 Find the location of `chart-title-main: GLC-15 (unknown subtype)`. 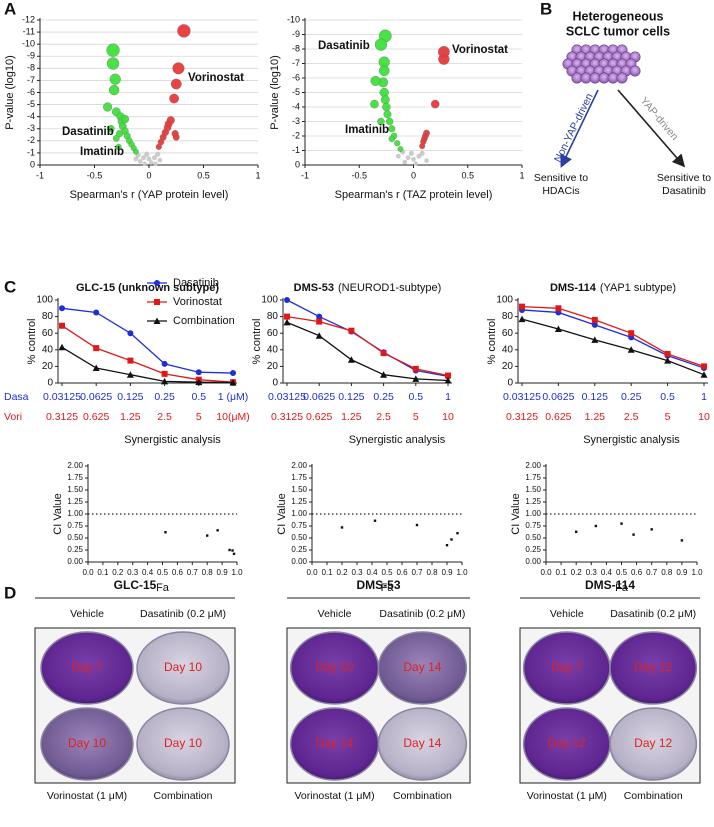

chart-title-main: GLC-15 (unknown subtype) is located at coordinates (147, 288).